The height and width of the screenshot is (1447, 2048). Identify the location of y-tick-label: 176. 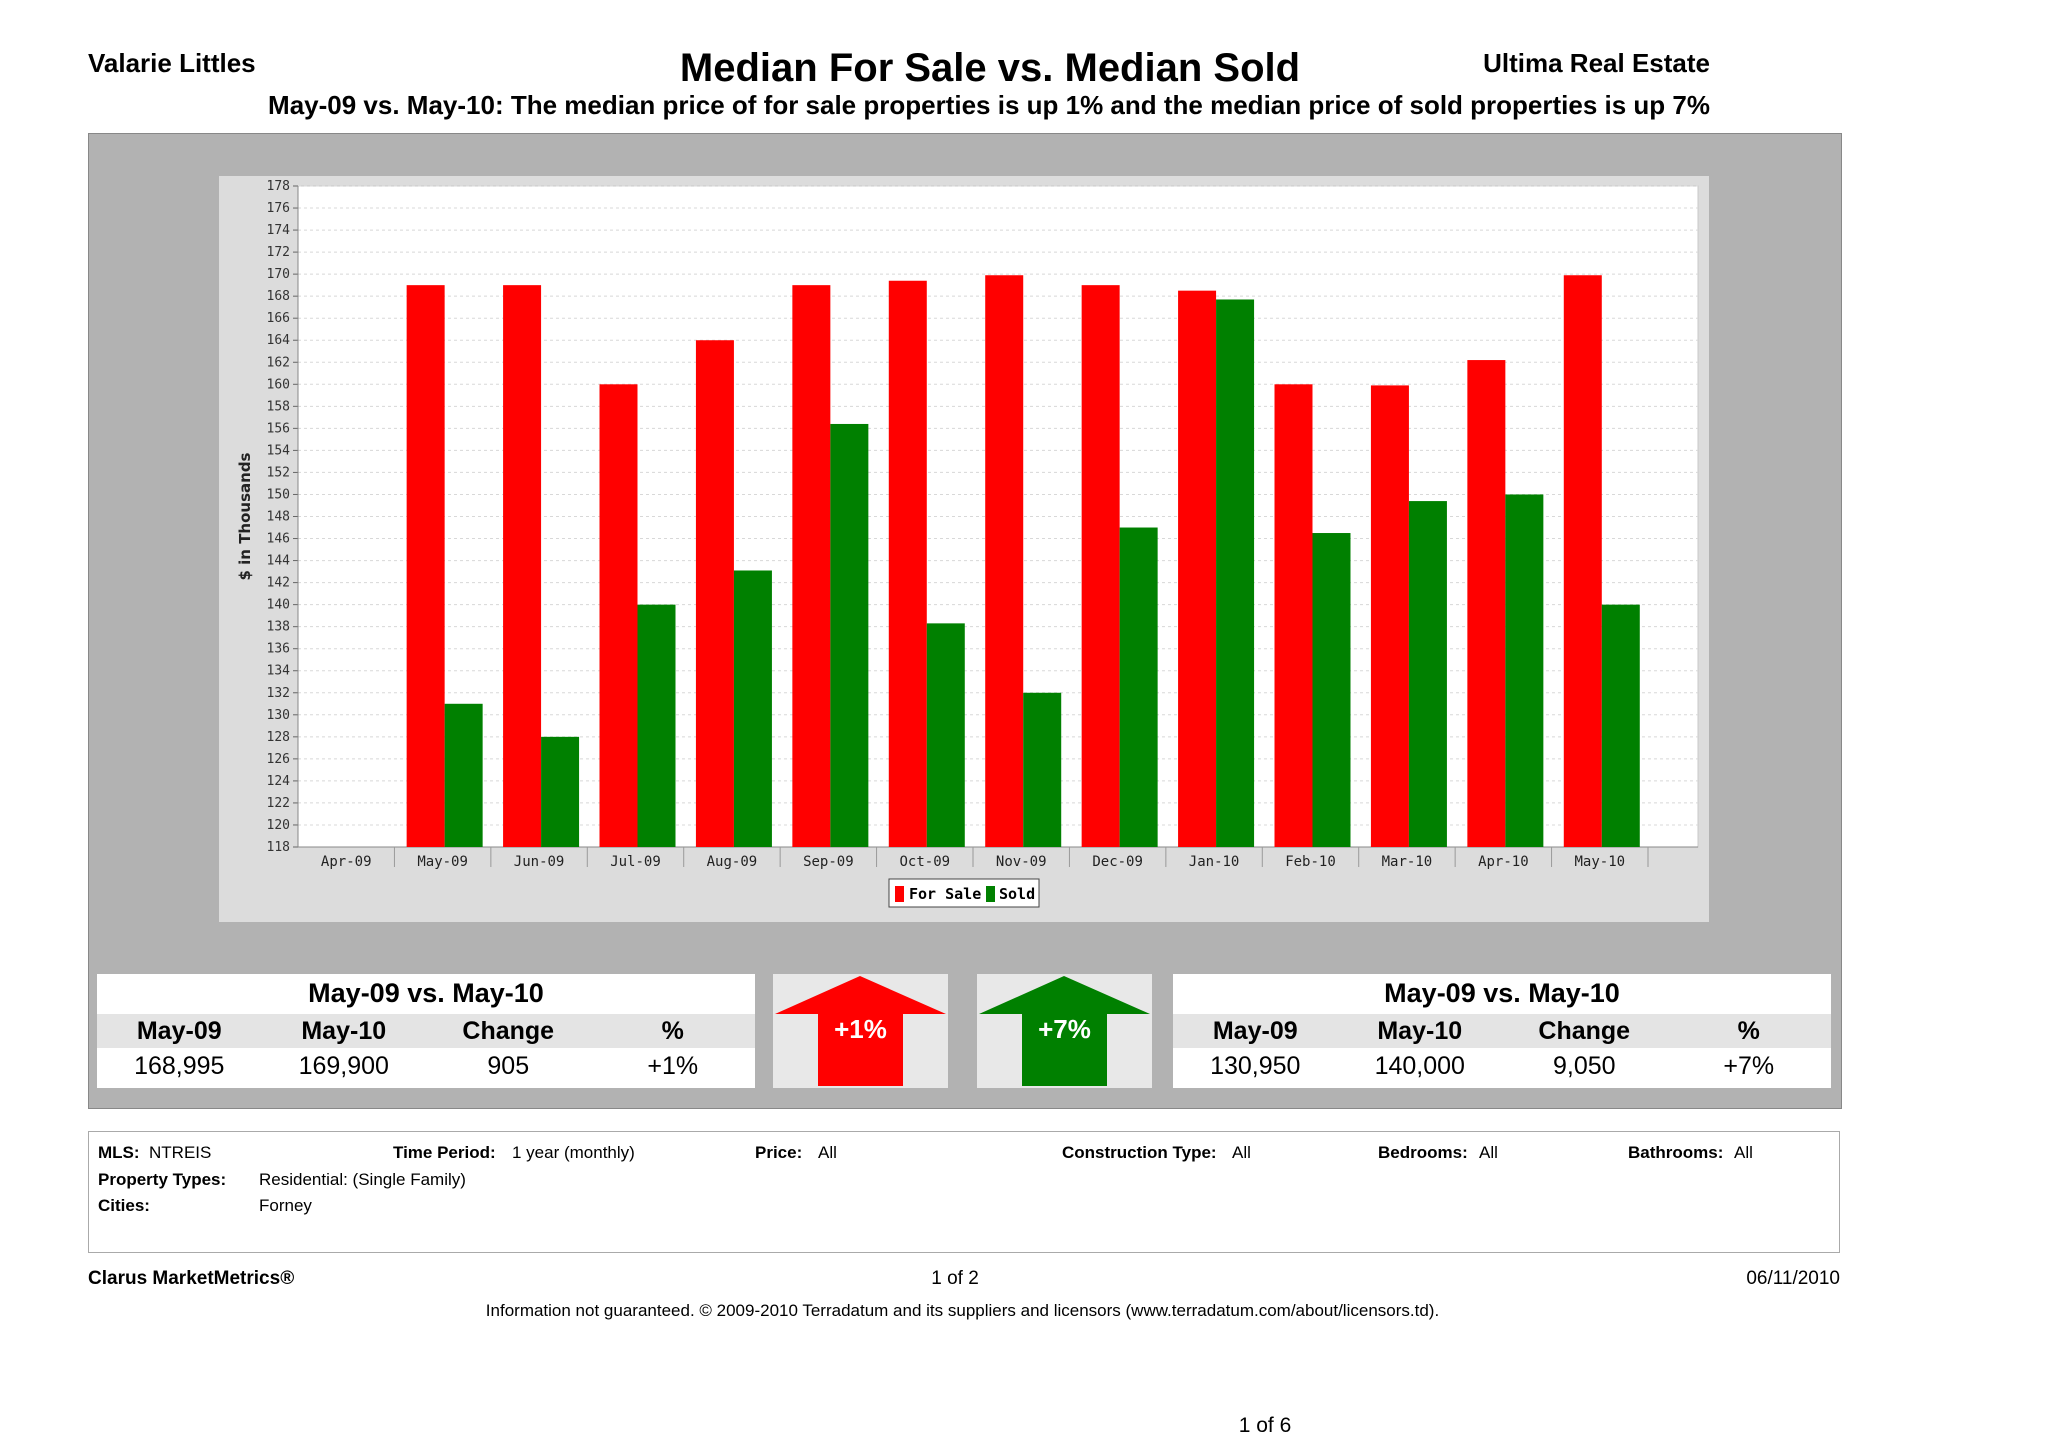
(278, 208).